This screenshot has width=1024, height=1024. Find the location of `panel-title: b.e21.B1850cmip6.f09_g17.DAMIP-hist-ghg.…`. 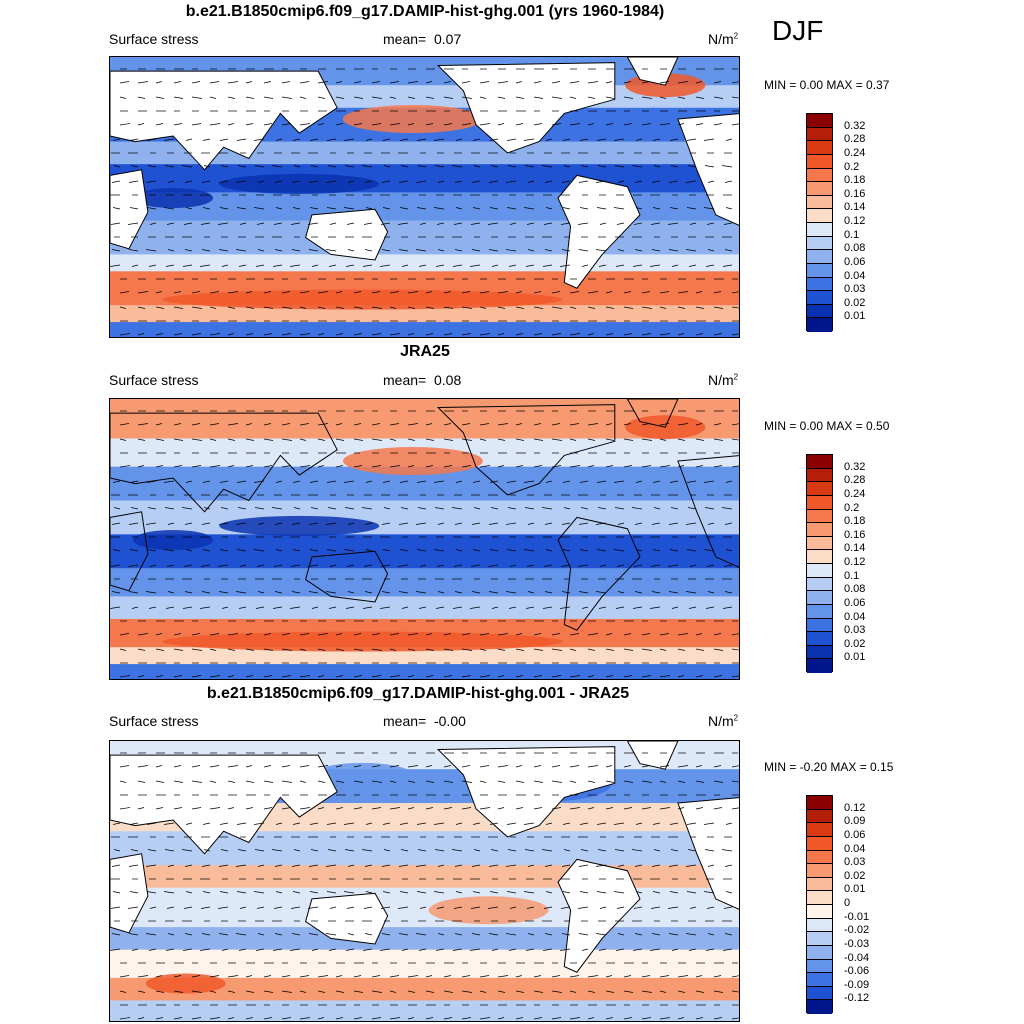

panel-title: b.e21.B1850cmip6.f09_g17.DAMIP-hist-ghg.… is located at coordinates (418, 693).